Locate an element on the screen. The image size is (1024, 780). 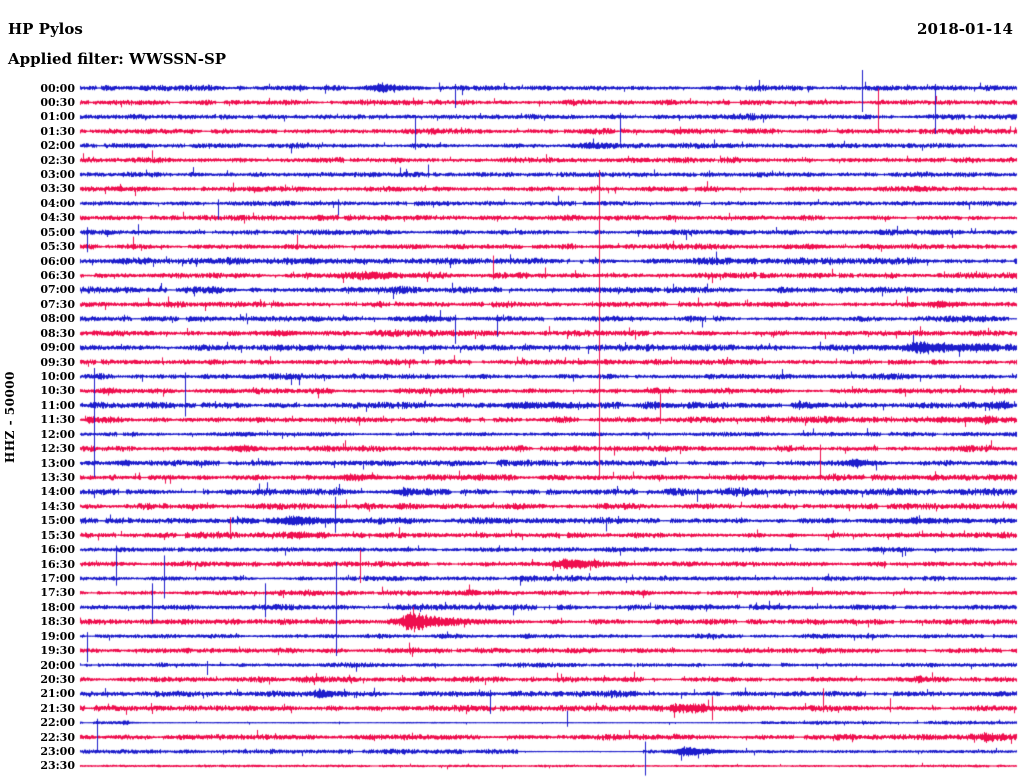
row-time-label: 00:30 is located at coordinates (57, 102).